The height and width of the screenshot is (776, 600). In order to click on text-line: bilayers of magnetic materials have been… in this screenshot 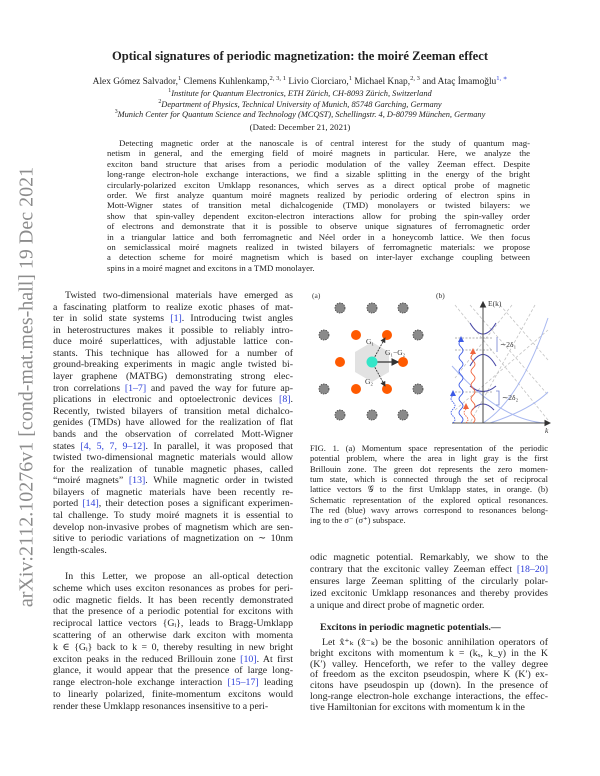, I will do `click(173, 492)`.